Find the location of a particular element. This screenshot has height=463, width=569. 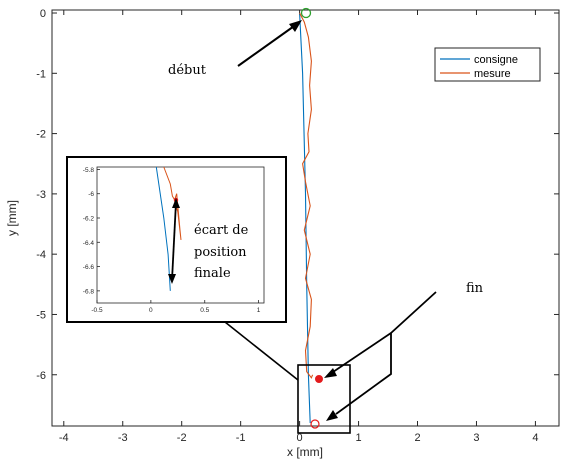

inset-y-tick-label: -6.6 is located at coordinates (89, 267).